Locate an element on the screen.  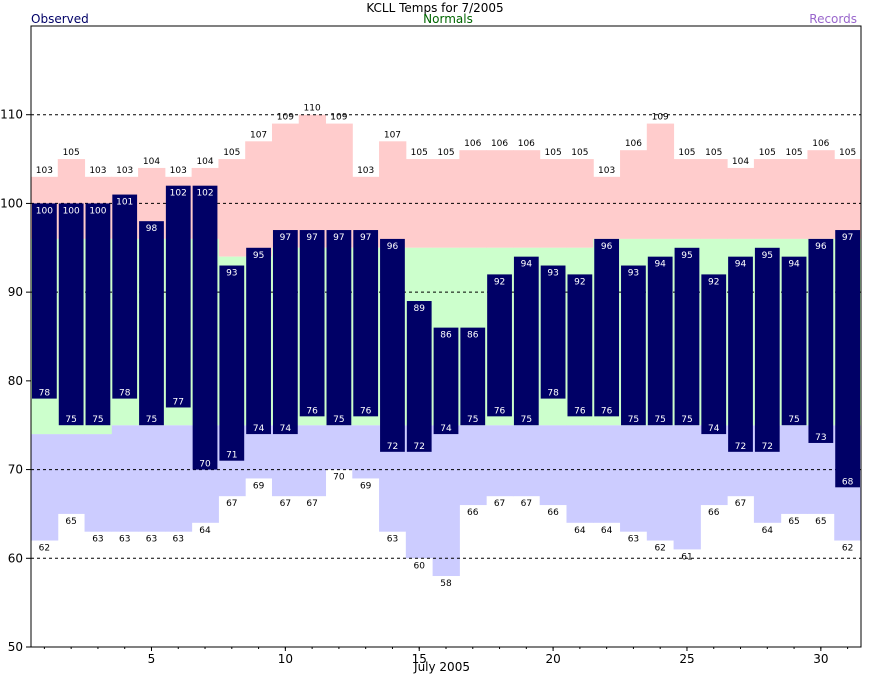
observed-low-label: 71 is located at coordinates (231, 456).